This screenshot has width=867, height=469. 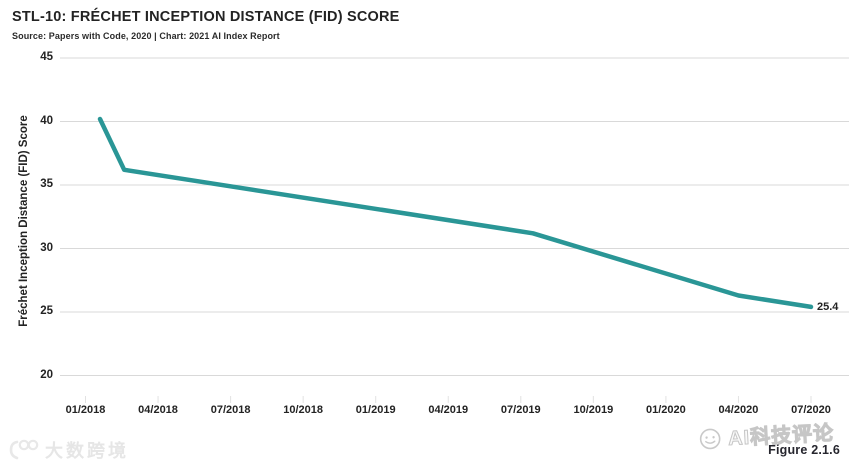 What do you see at coordinates (230, 410) in the screenshot?
I see `x-tick-label: 07/2018` at bounding box center [230, 410].